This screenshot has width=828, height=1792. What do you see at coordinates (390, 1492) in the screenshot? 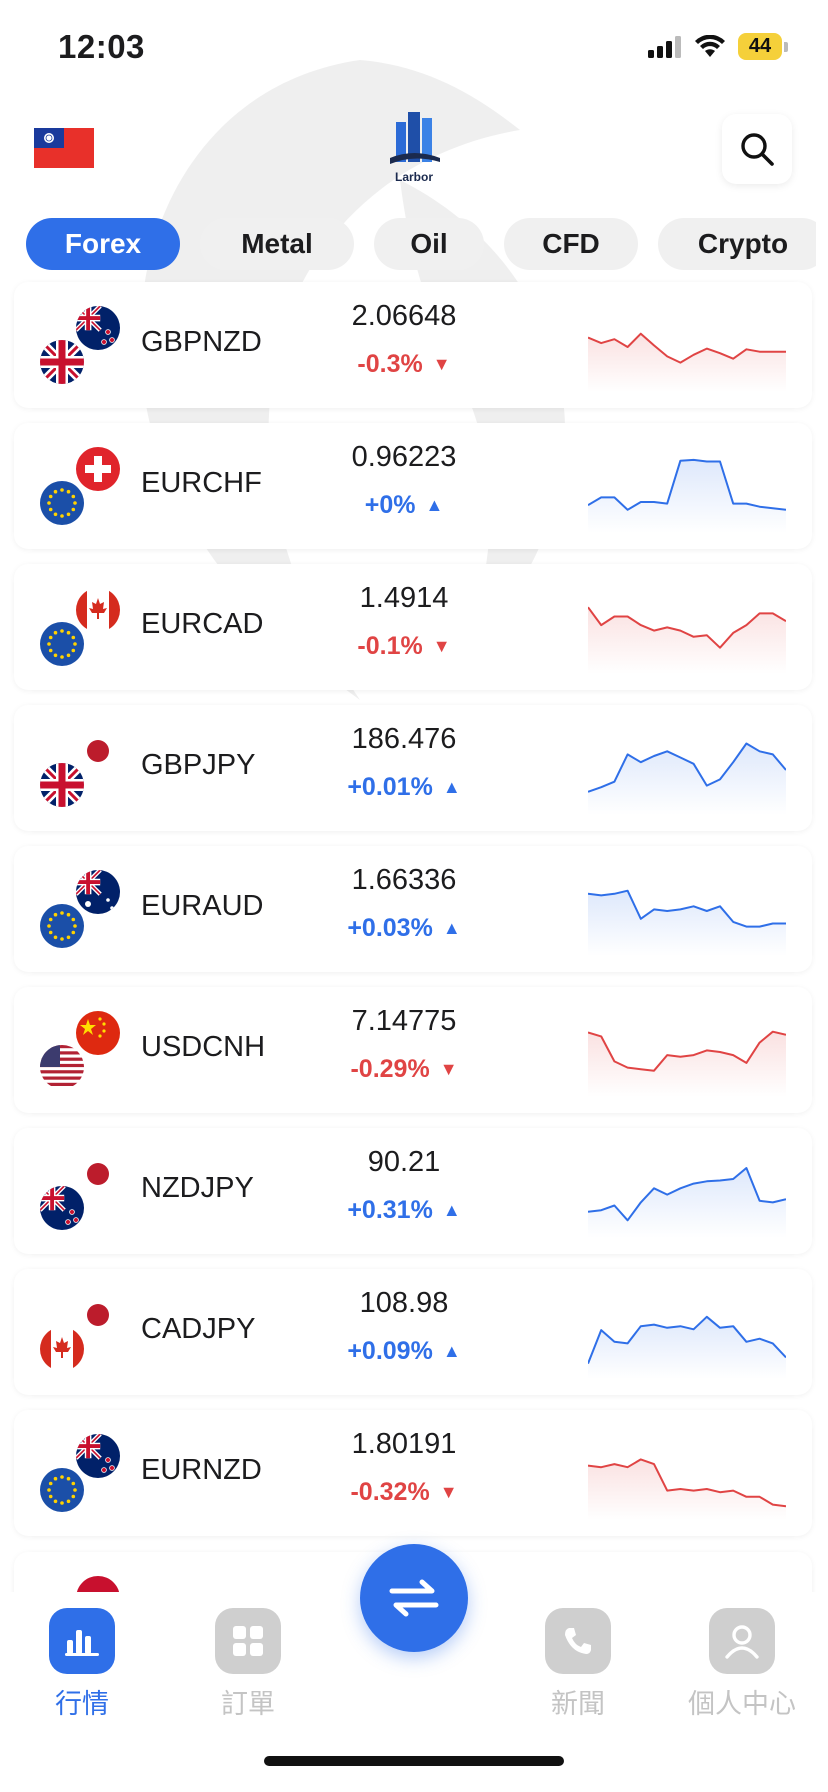
I see `quote-change-value: -0.32%` at bounding box center [390, 1492].